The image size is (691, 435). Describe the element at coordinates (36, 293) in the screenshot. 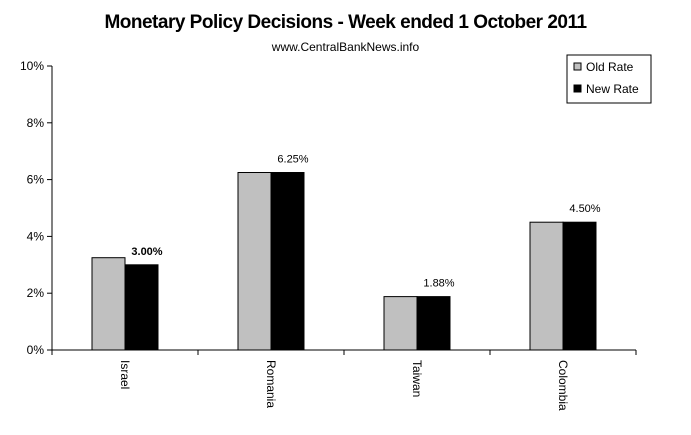

I see `y-tick-label: 2%` at that location.